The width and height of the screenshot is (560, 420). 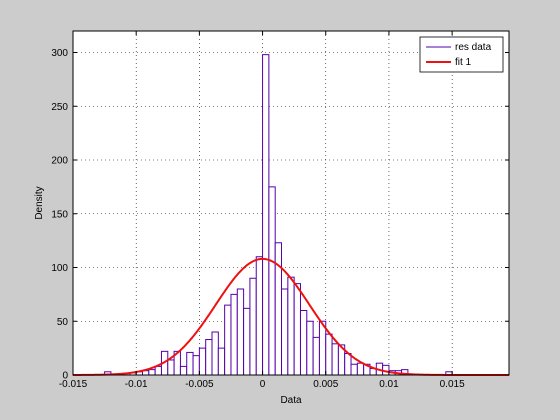 What do you see at coordinates (452, 384) in the screenshot?
I see `x-tick-label: 0.015` at bounding box center [452, 384].